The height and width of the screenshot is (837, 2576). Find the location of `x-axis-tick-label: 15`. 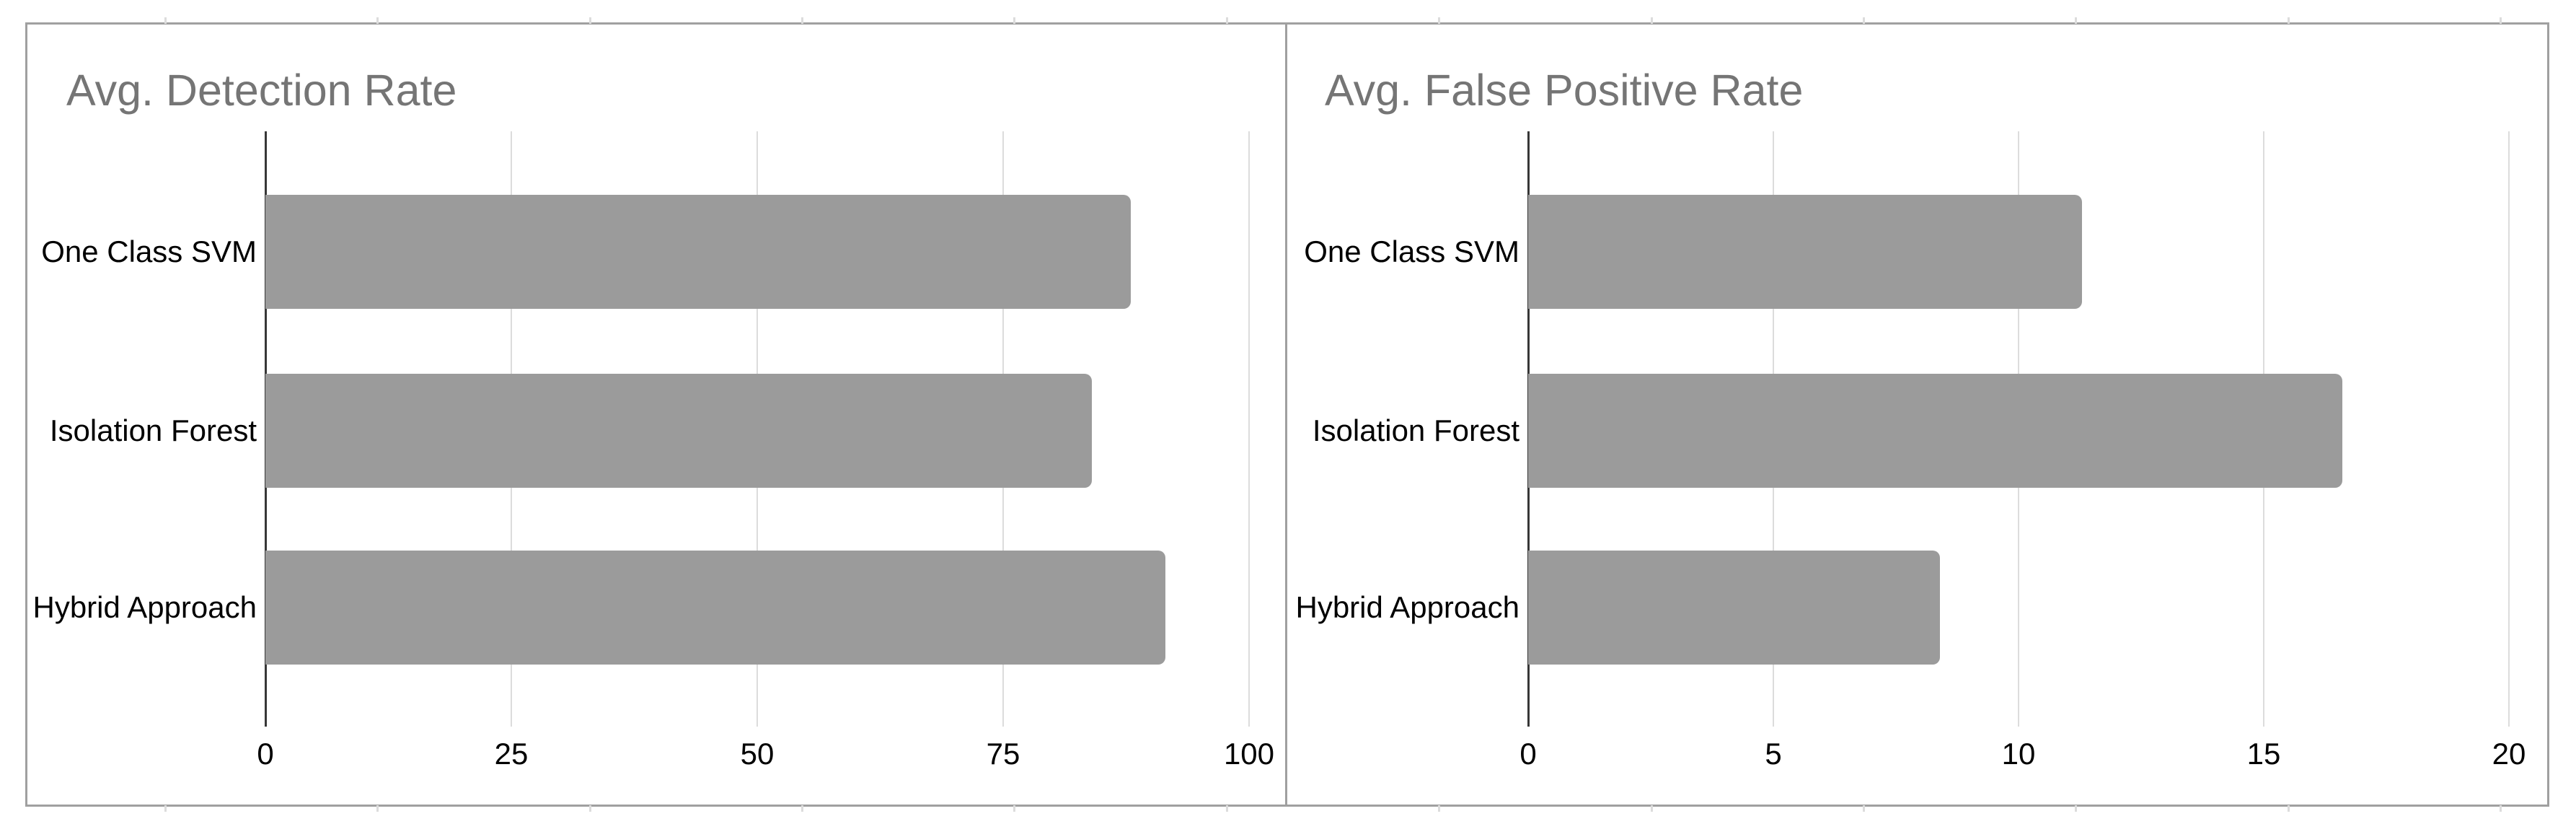

x-axis-tick-label: 15 is located at coordinates (2263, 754).